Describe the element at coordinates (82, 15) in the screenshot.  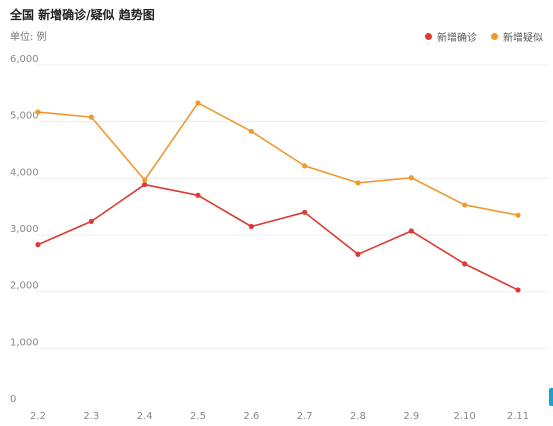
I see `chart-title: 全国 新增确诊/疑似 趋势图` at that location.